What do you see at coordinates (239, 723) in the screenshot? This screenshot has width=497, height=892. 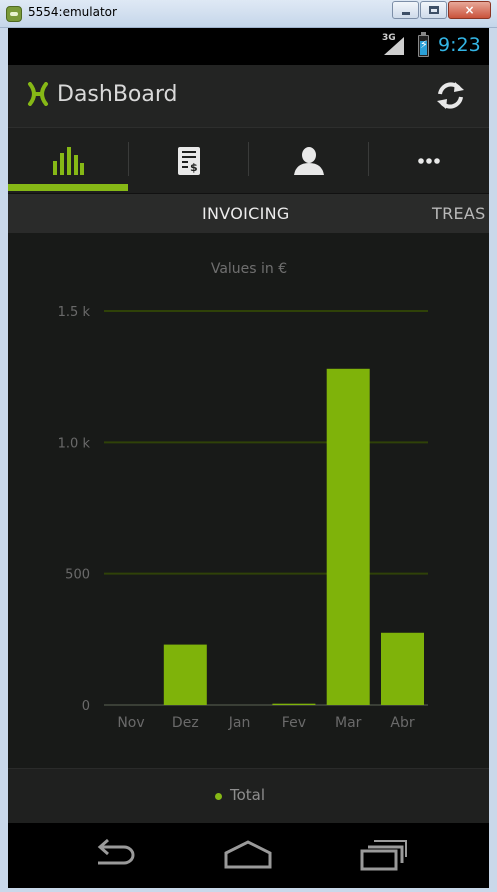 I see `x-tick-label: Jan` at bounding box center [239, 723].